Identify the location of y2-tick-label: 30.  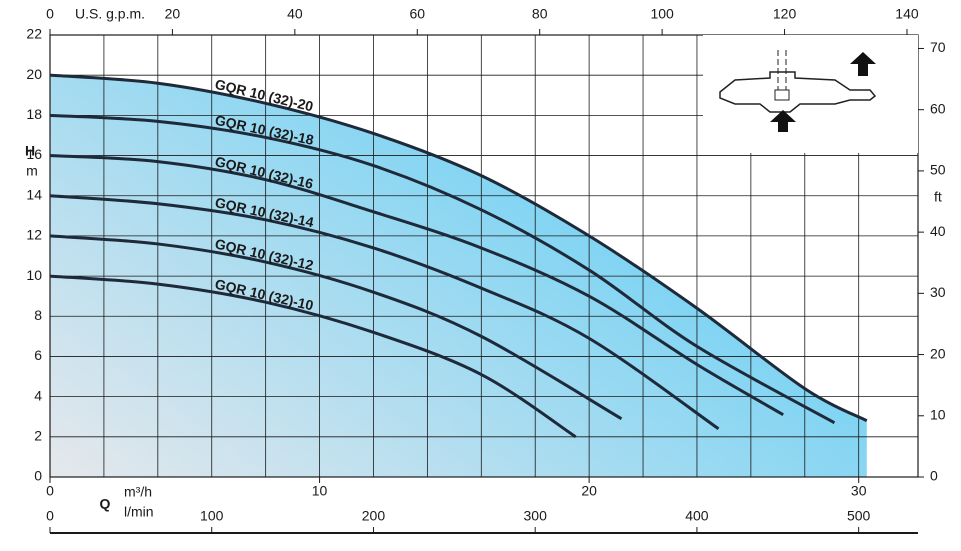
(938, 292).